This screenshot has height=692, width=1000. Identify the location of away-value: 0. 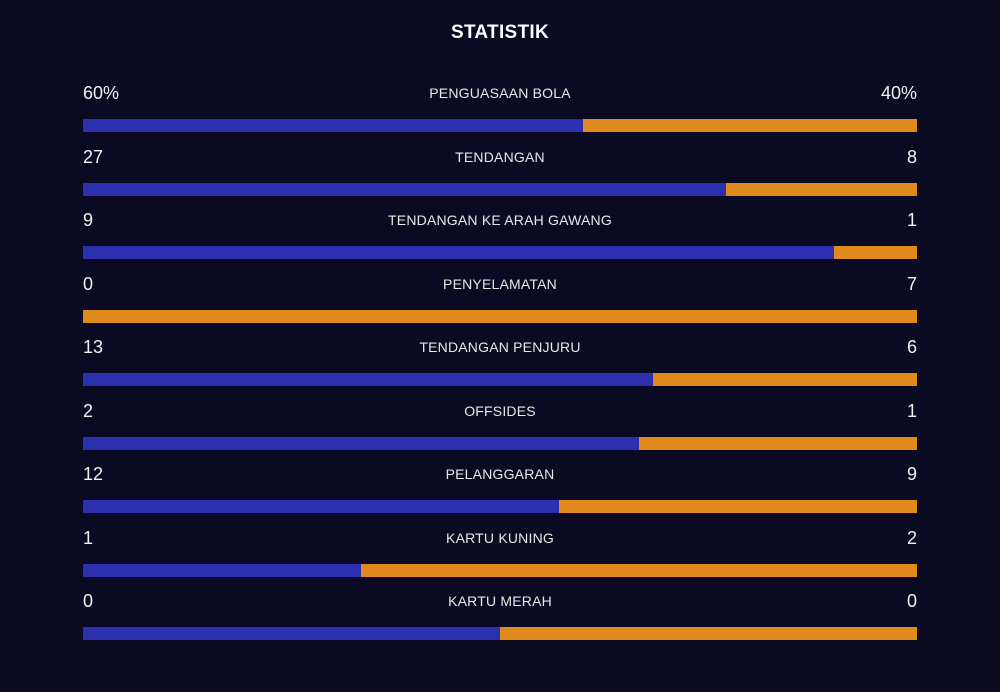
(911, 601).